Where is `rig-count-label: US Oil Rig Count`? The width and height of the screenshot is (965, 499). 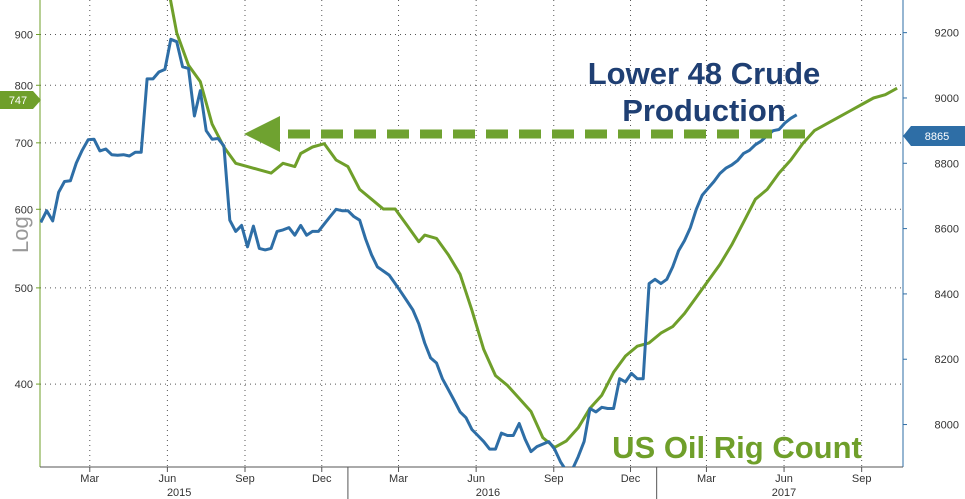
rig-count-label: US Oil Rig Count is located at coordinates (737, 447).